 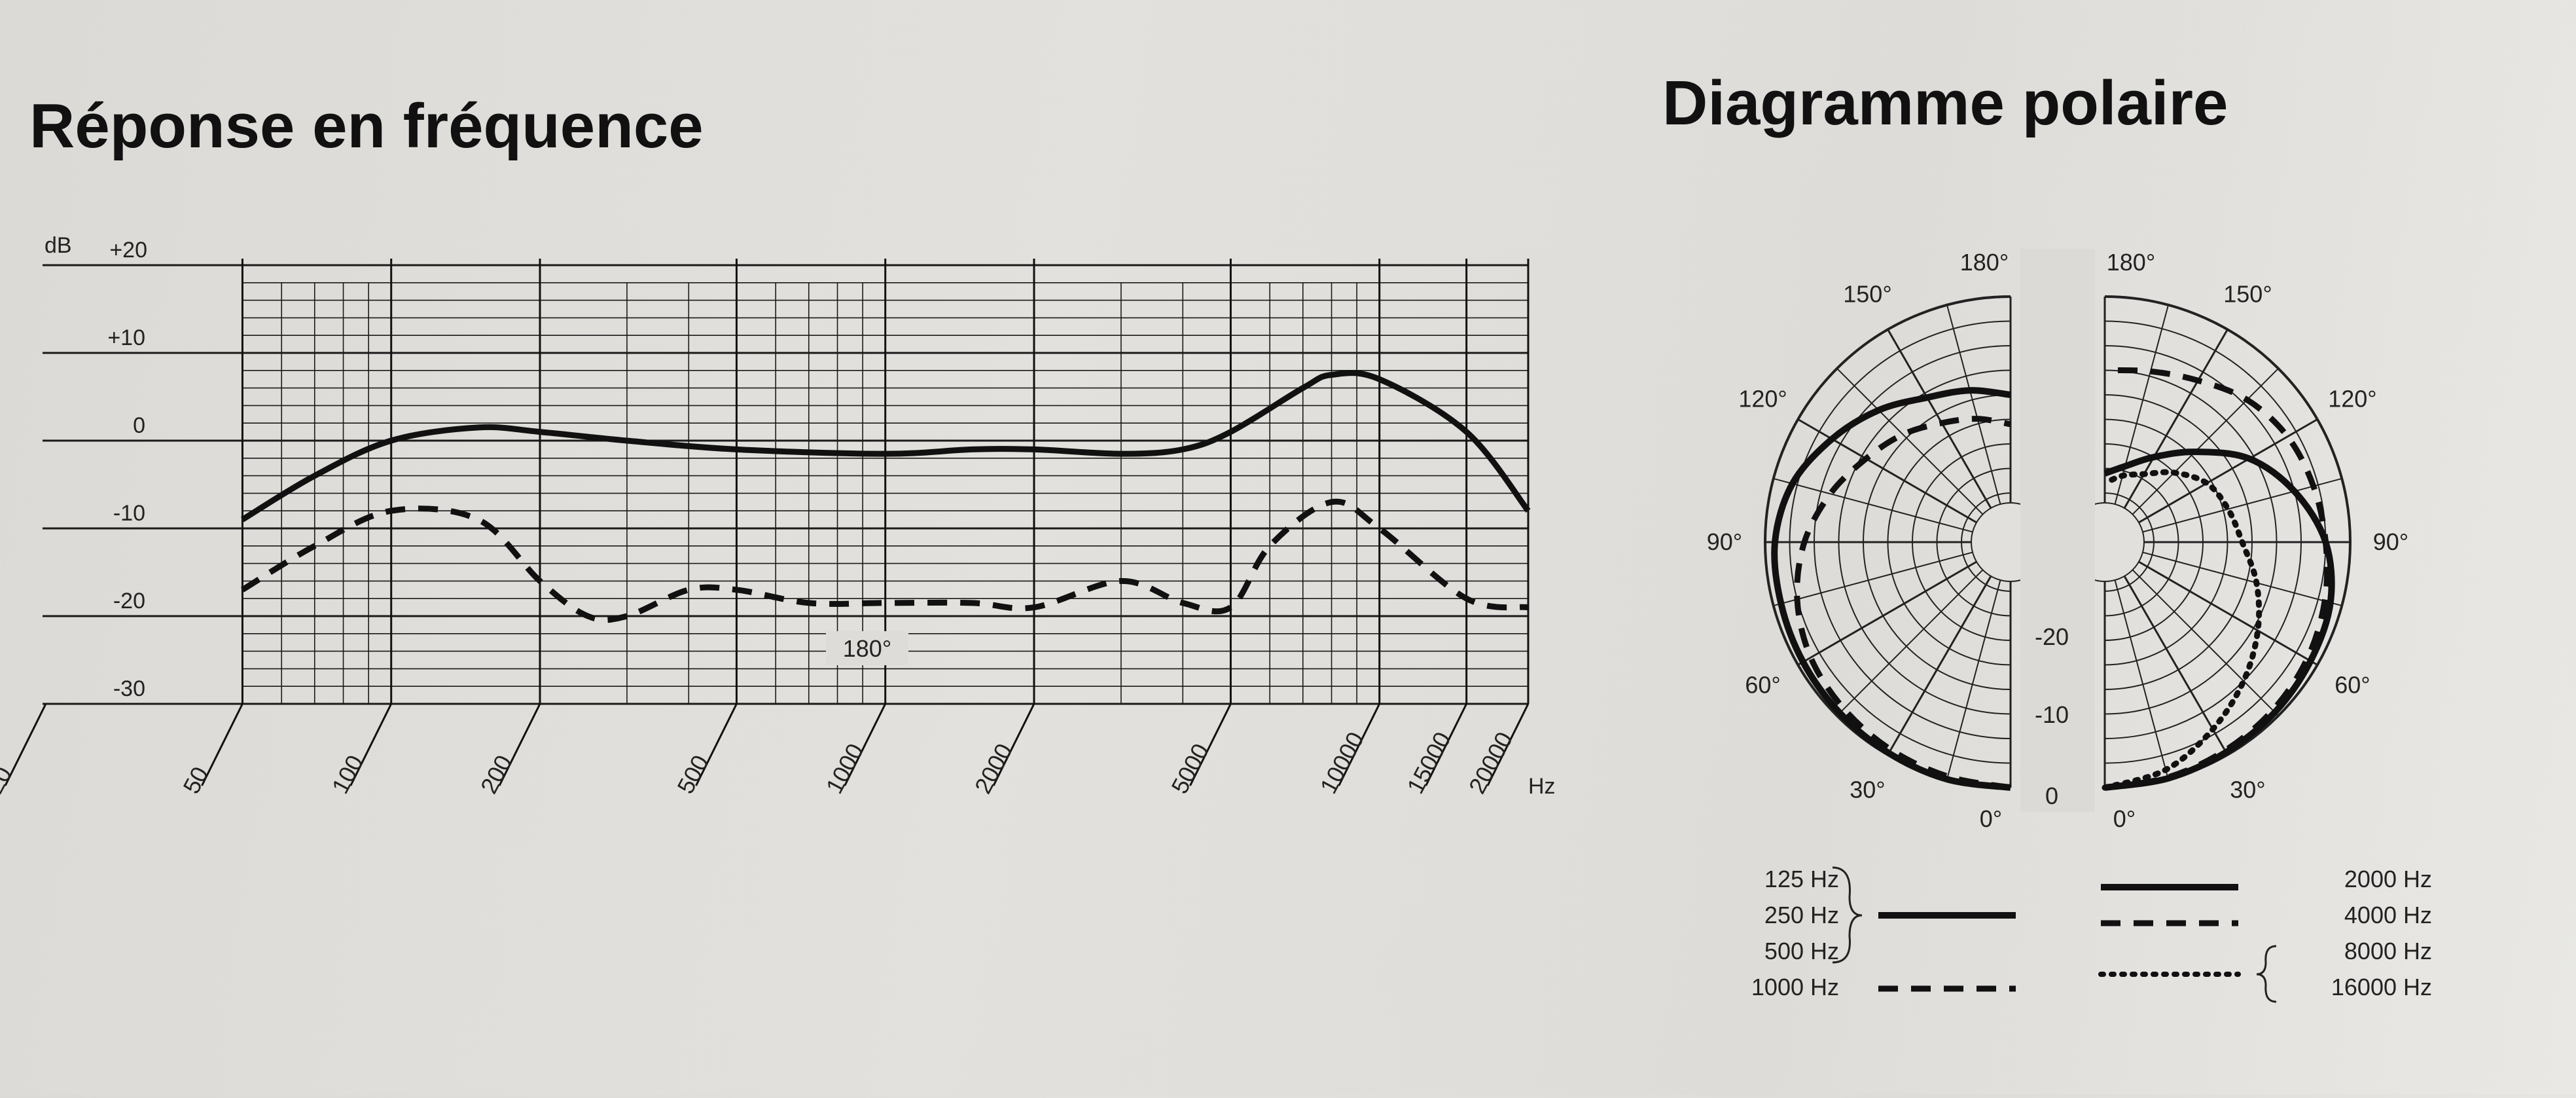 What do you see at coordinates (1847, 915) in the screenshot?
I see `legend-brace-left` at bounding box center [1847, 915].